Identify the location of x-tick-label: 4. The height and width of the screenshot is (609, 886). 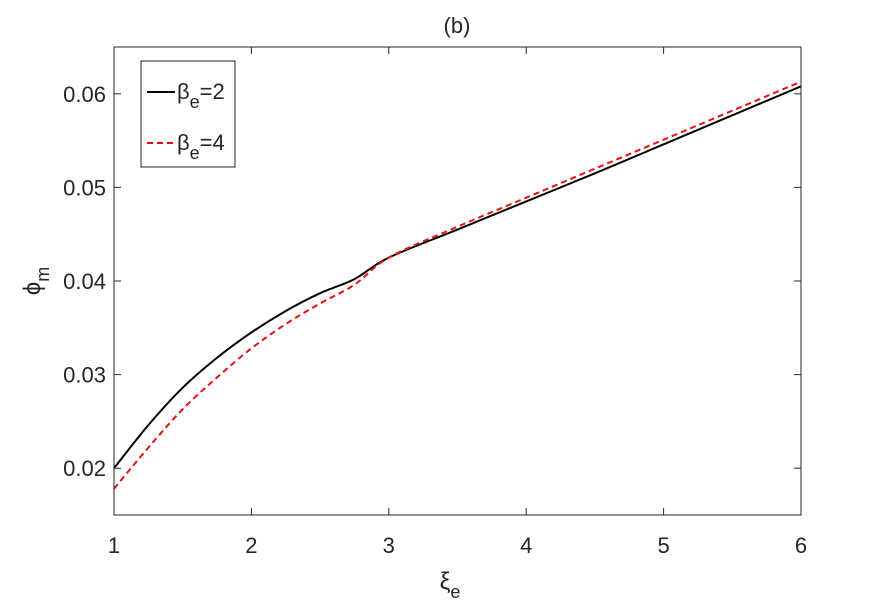
(526, 545).